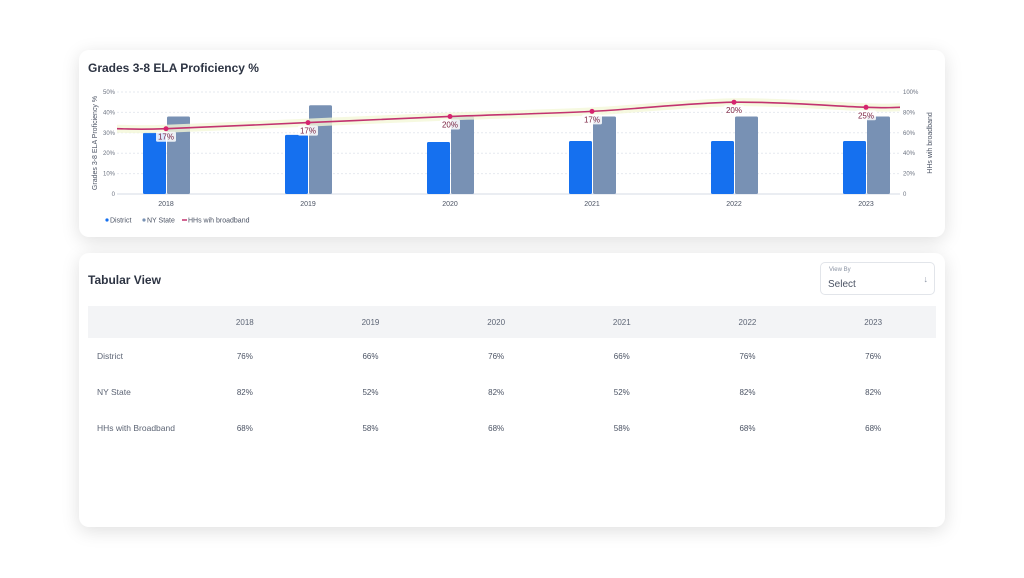  I want to click on table-row: NY State 82% 52% 82% 52% 82% 82%, so click(512, 392).